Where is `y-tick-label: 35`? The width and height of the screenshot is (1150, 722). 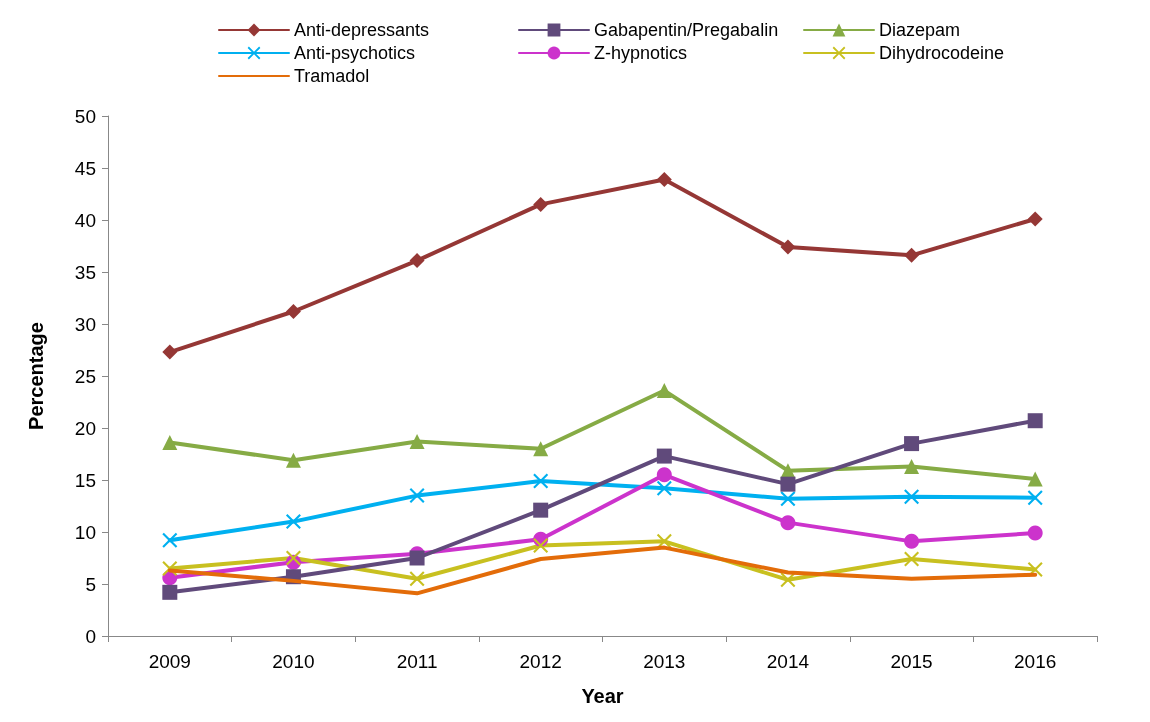 y-tick-label: 35 is located at coordinates (85, 272).